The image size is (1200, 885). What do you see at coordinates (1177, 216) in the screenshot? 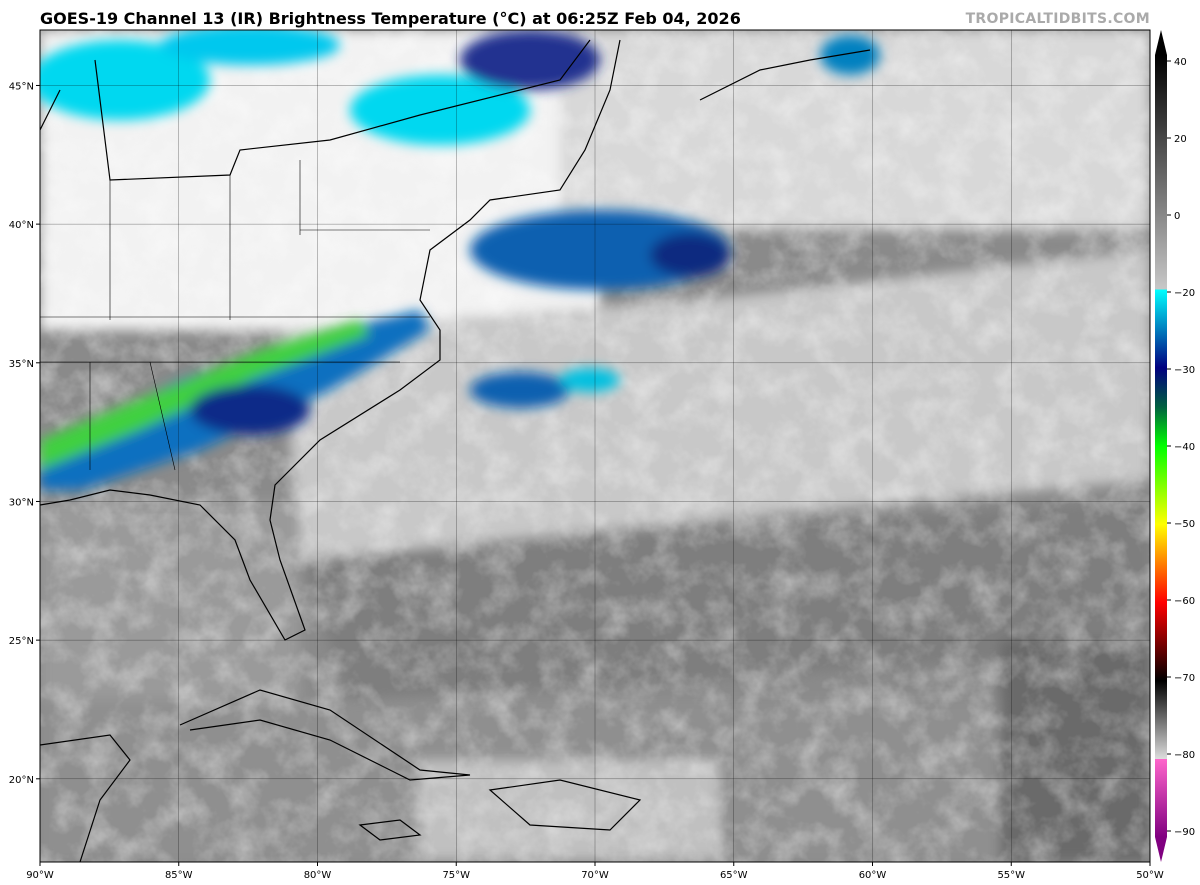
I see `colorbar-tick-label: 0` at bounding box center [1177, 216].